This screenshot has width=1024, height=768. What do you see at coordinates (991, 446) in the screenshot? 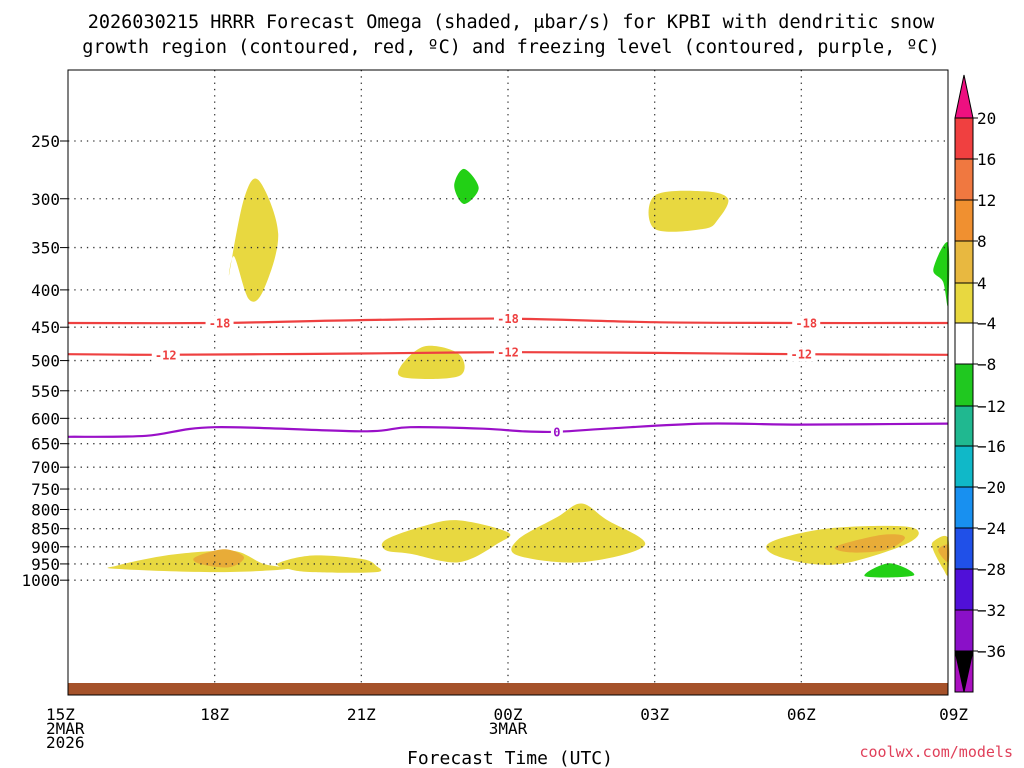
I see `colorbar-label: −16` at bounding box center [991, 446].